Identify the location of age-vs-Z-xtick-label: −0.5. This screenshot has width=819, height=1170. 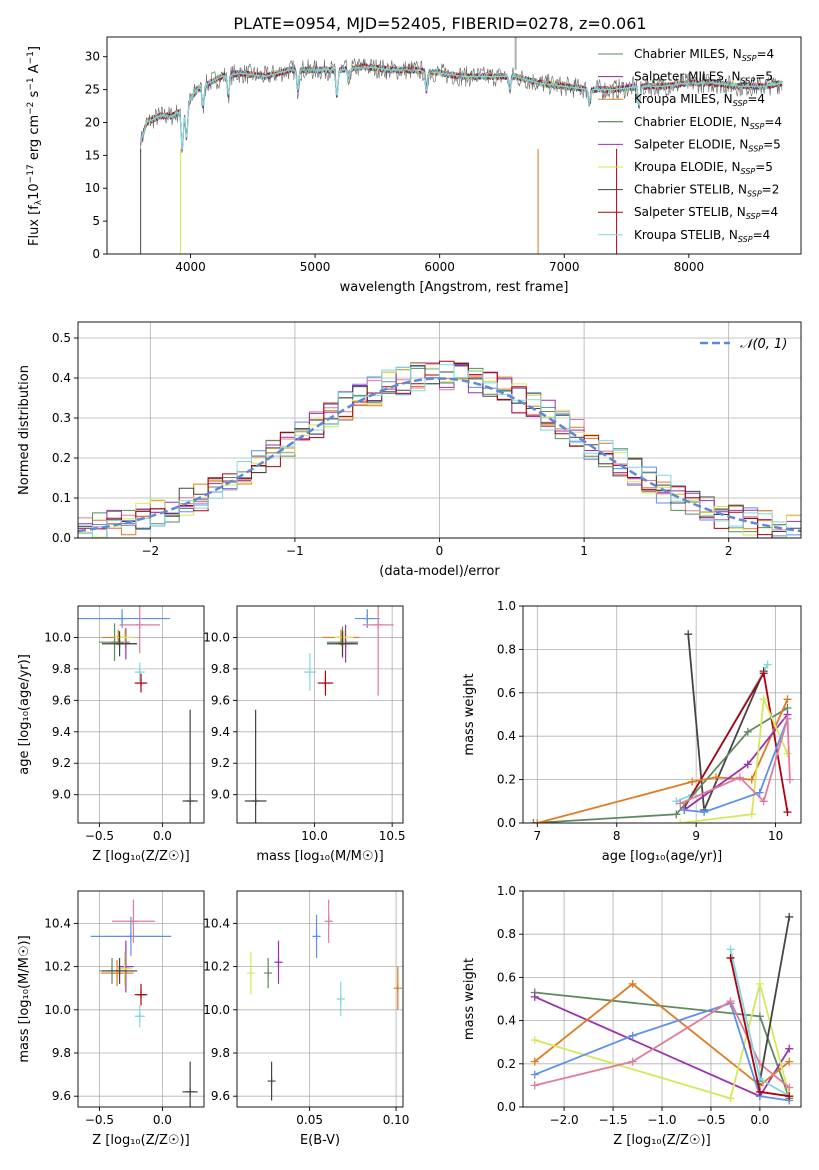
(99, 836).